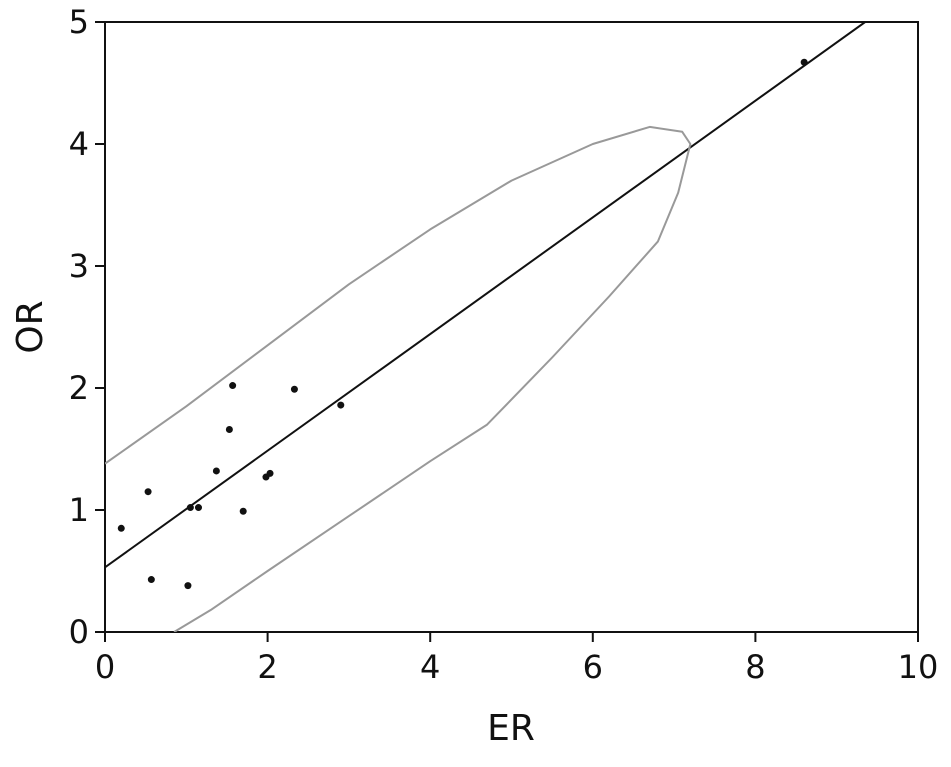 The image size is (951, 767). Describe the element at coordinates (511, 728) in the screenshot. I see `x-axis-label: ER` at that location.